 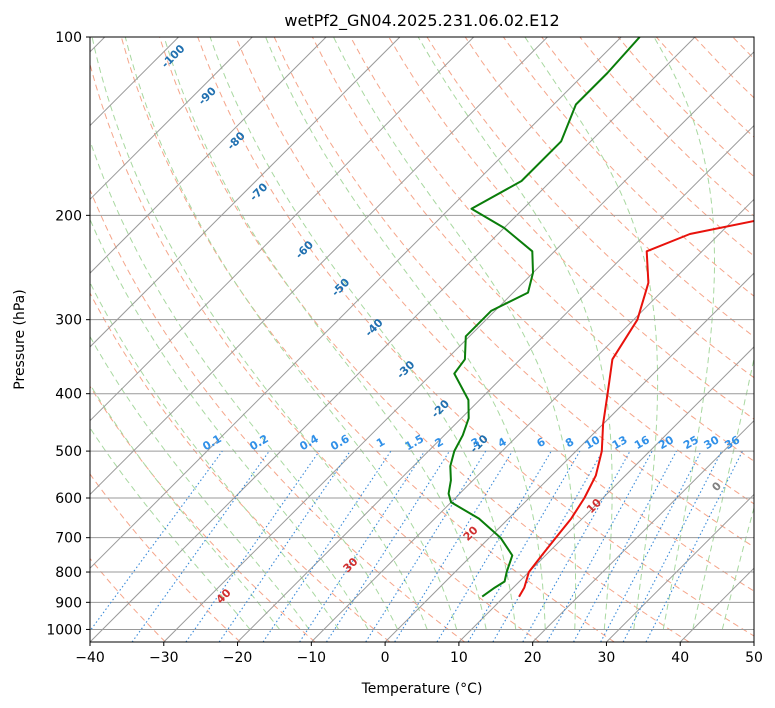 What do you see at coordinates (309, 442) in the screenshot?
I see `mixing-ratio-label: 0.4` at bounding box center [309, 442].